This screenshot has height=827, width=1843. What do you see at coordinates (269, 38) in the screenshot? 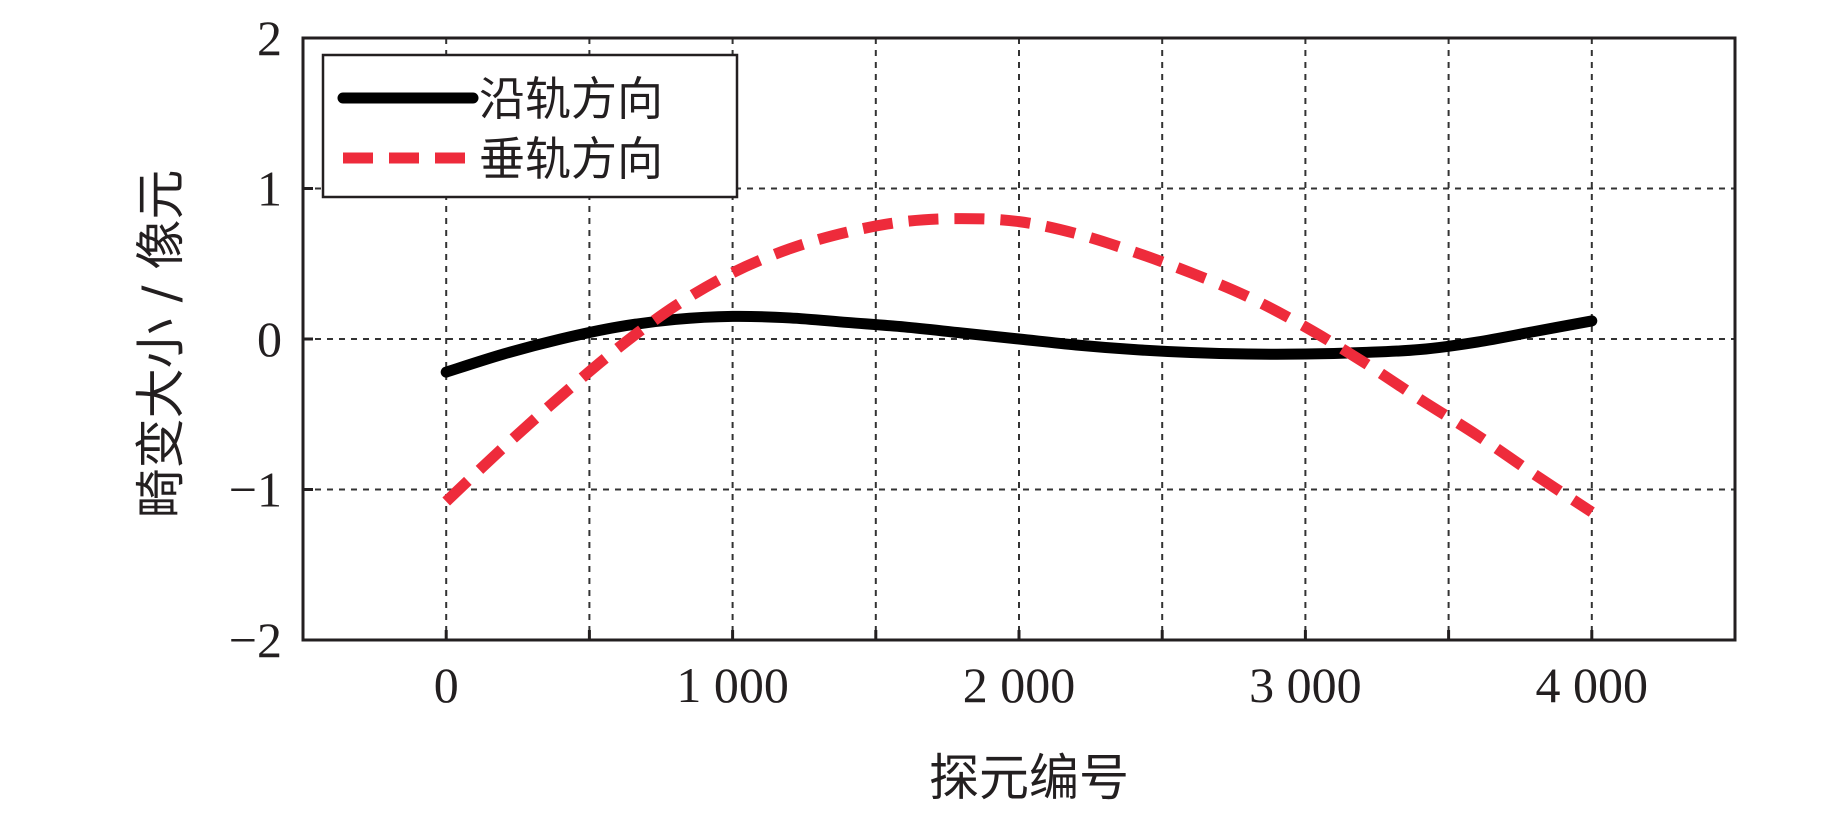
I see `y-tick-label: 2` at bounding box center [269, 38].